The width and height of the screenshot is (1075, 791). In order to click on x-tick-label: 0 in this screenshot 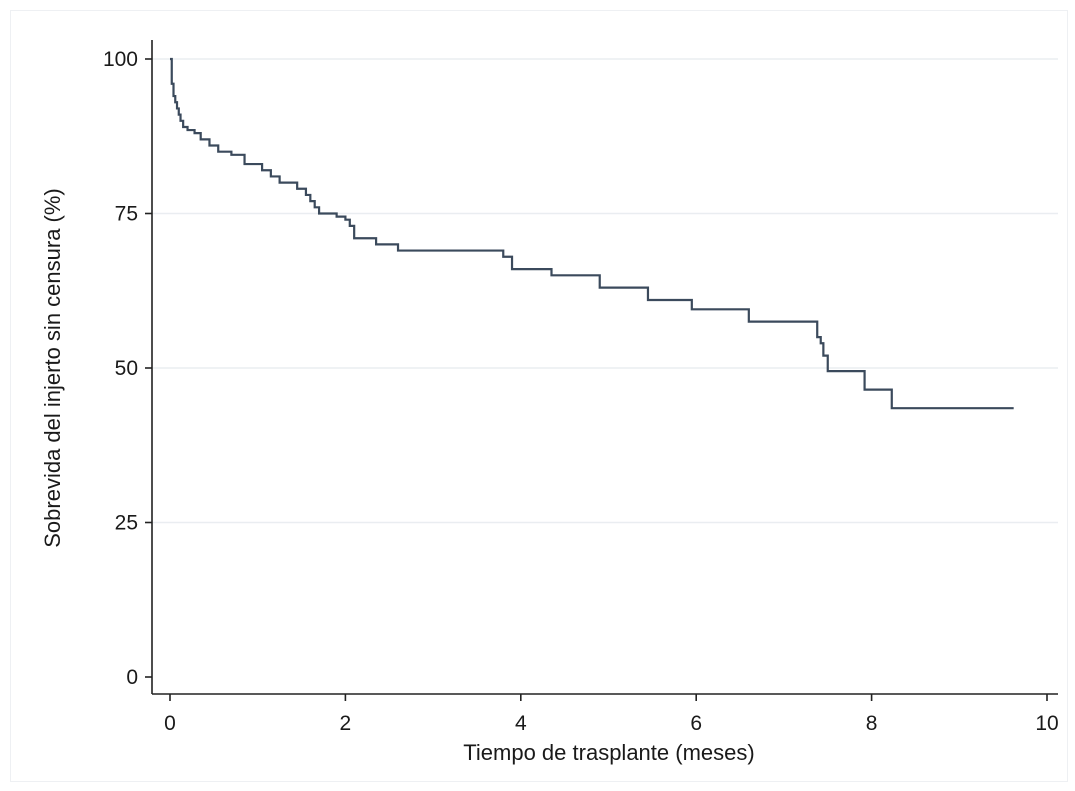, I will do `click(170, 723)`.